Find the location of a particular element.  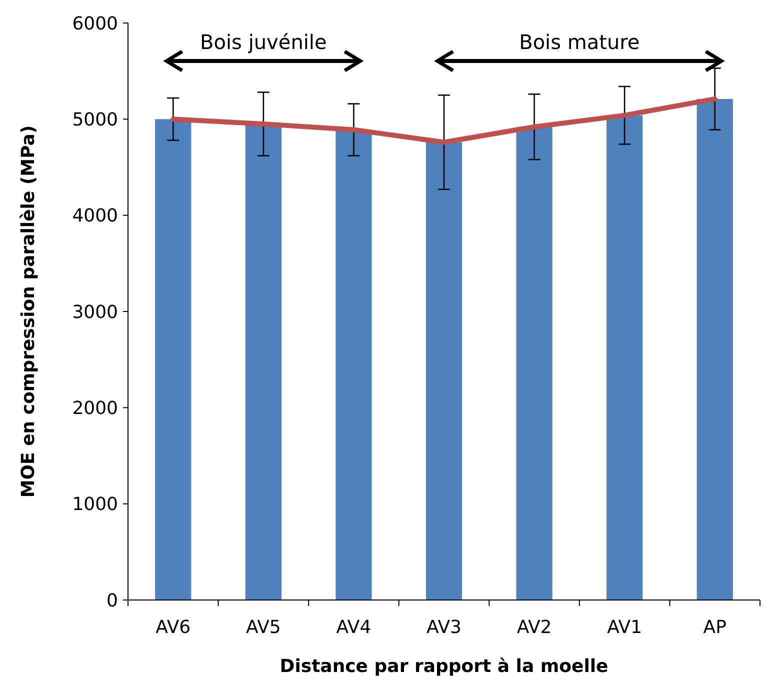

x-tick-label: AV3 is located at coordinates (444, 627).